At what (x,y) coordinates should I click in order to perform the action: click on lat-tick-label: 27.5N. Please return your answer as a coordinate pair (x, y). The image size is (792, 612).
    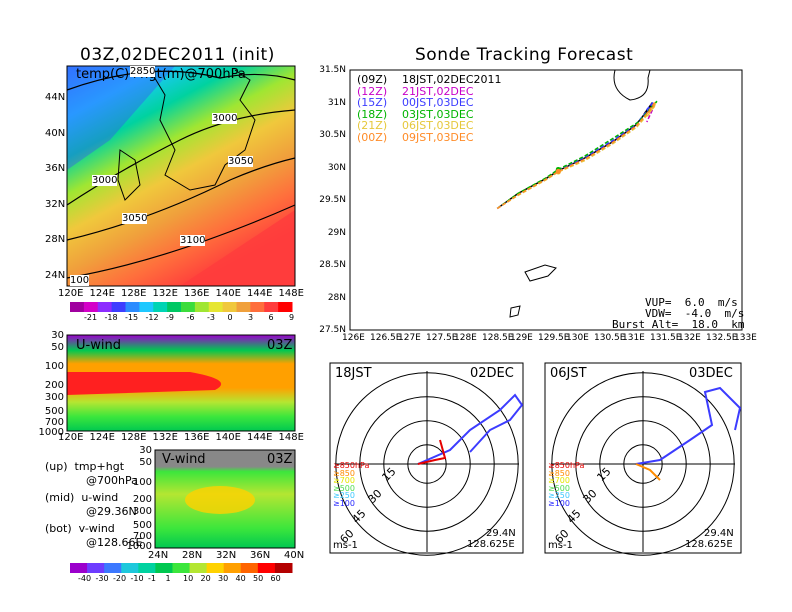
    Looking at the image, I should click on (332, 330).